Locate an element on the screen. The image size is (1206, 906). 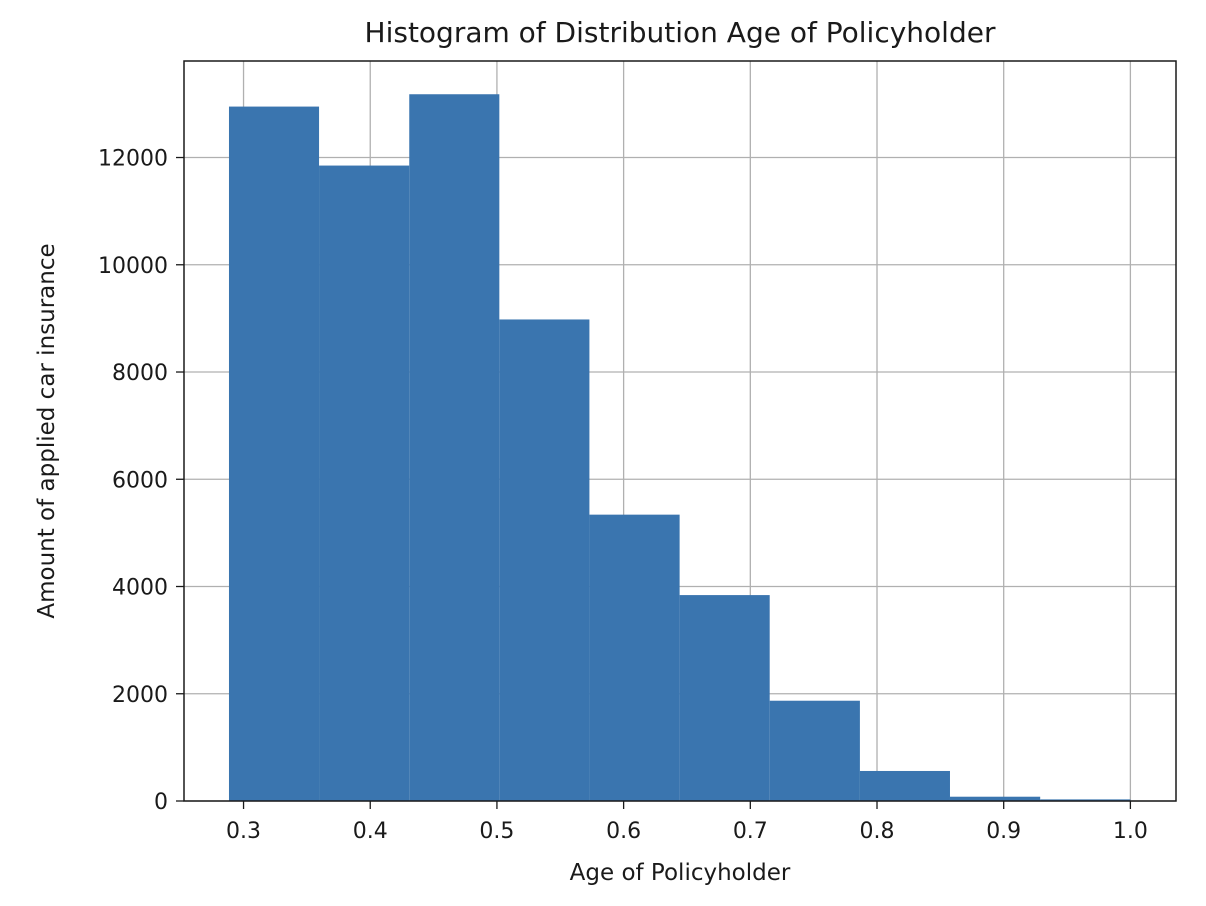
y-tick-label: 12000 is located at coordinates (133, 159).